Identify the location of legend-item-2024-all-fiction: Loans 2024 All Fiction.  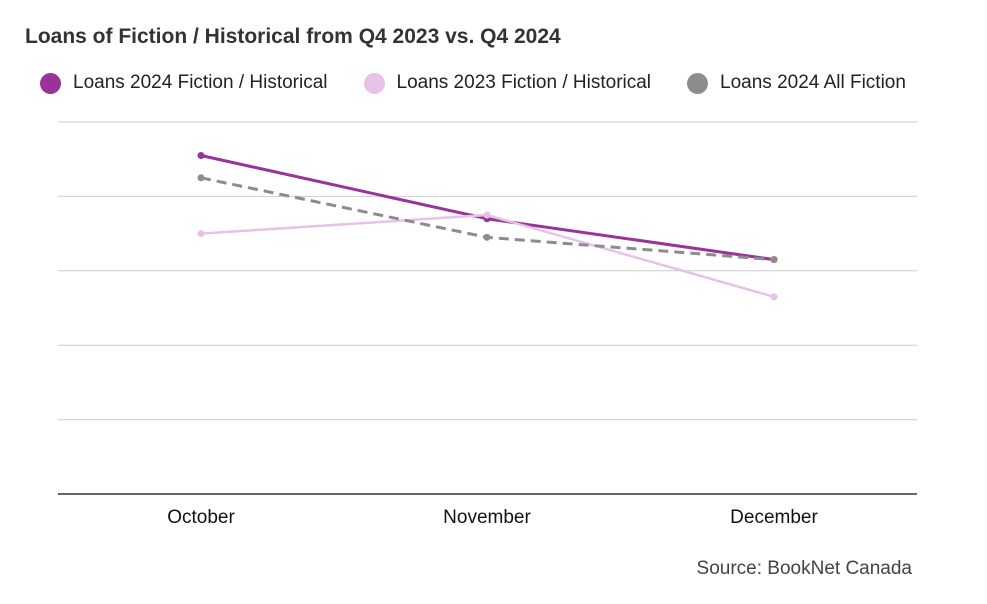
(796, 83).